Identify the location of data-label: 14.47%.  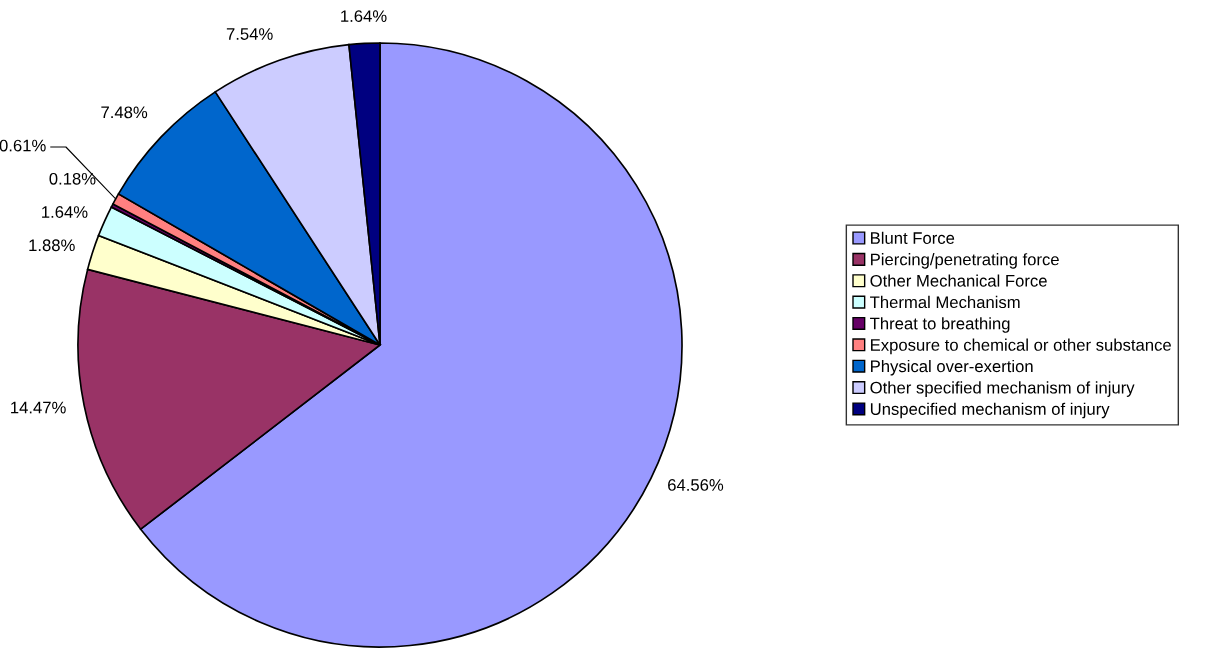
(38, 407).